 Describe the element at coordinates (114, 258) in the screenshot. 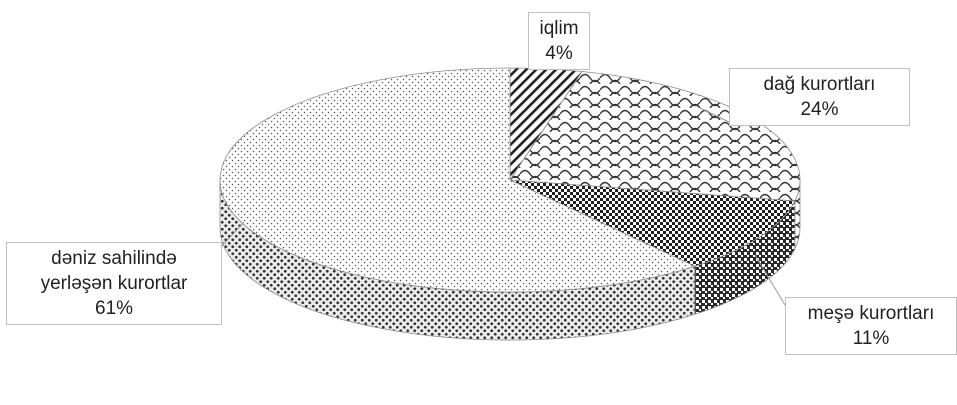

I see `label-deniz-line1: dəniz sahilində` at that location.